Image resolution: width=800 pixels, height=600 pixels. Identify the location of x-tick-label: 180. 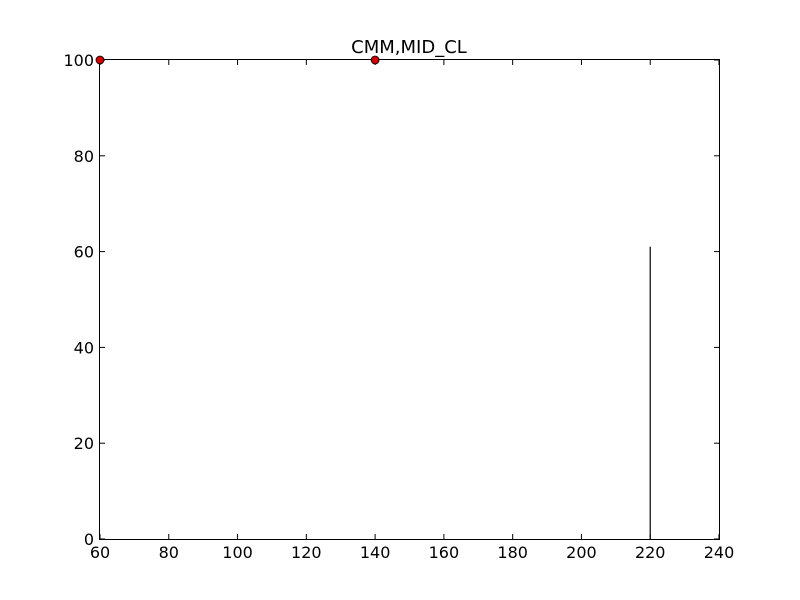
(512, 552).